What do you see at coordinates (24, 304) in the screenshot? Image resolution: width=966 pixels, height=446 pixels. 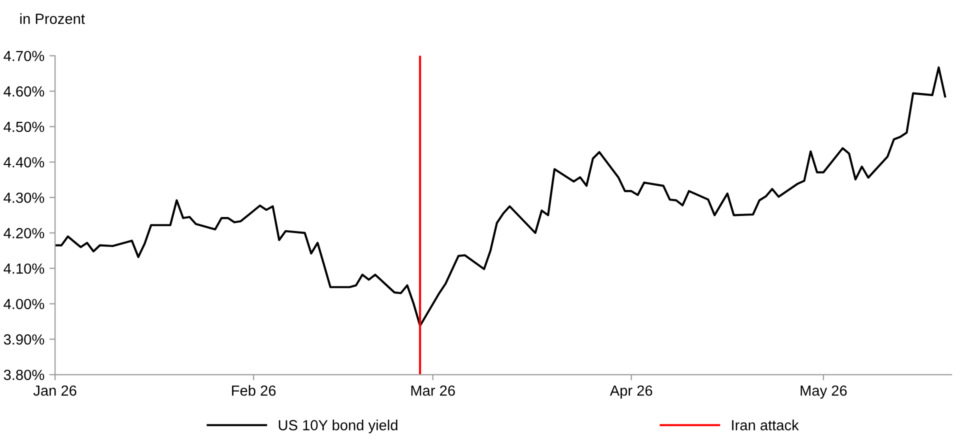 I see `y-tick-label: 4.00%` at bounding box center [24, 304].